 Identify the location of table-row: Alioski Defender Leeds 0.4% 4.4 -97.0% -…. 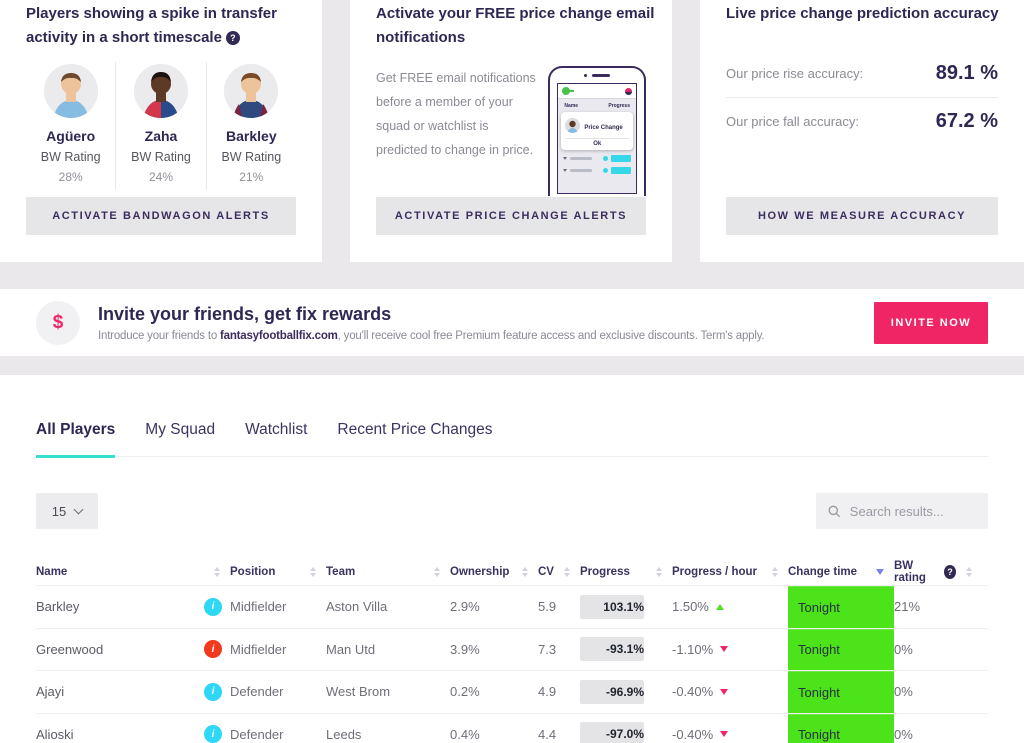
(512, 727).